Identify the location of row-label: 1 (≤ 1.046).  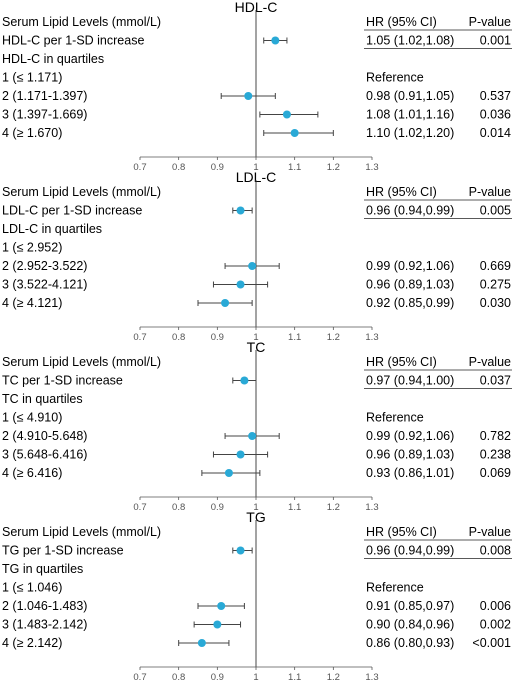
(32, 588).